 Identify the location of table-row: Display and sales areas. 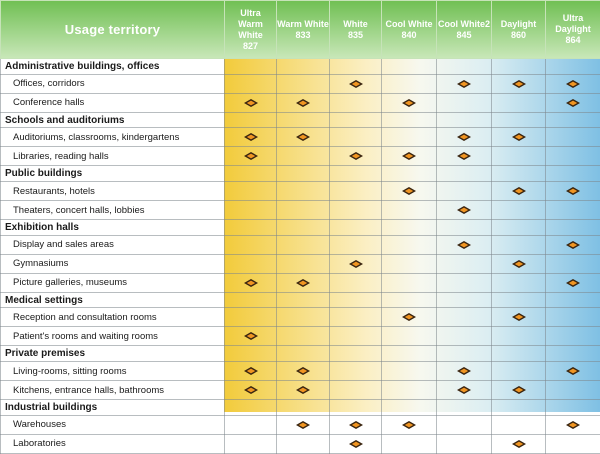
(300, 244).